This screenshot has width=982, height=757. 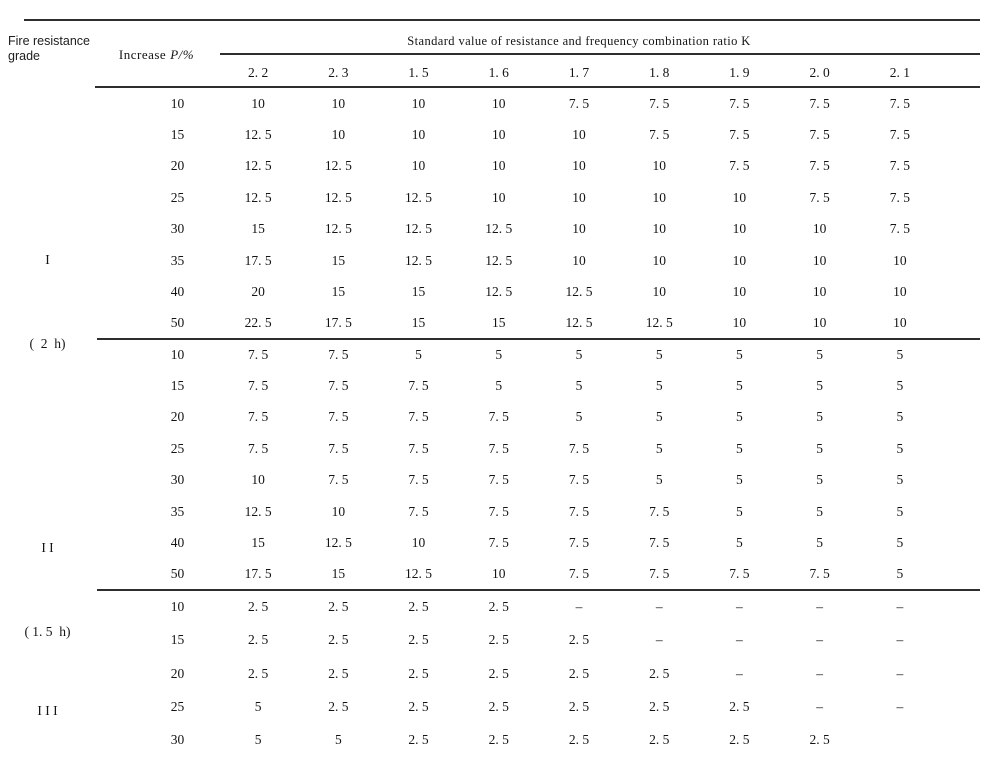 What do you see at coordinates (49, 41) in the screenshot?
I see `corner-header-line1: Fire resistance` at bounding box center [49, 41].